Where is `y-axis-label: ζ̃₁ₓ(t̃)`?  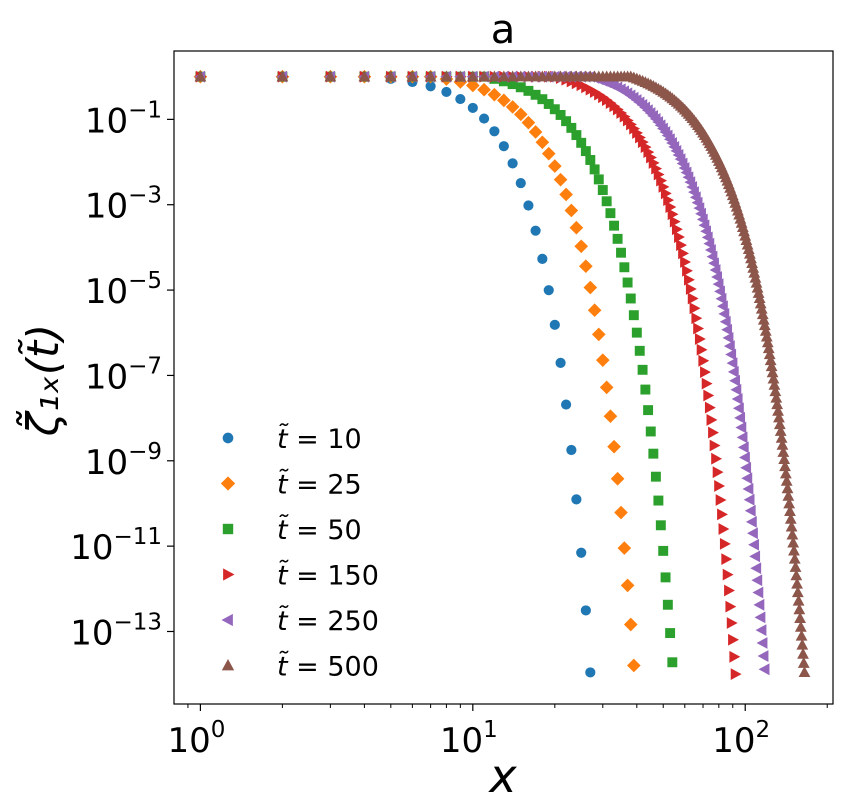
y-axis-label: ζ̃₁ₓ(t̃) is located at coordinates (42, 381).